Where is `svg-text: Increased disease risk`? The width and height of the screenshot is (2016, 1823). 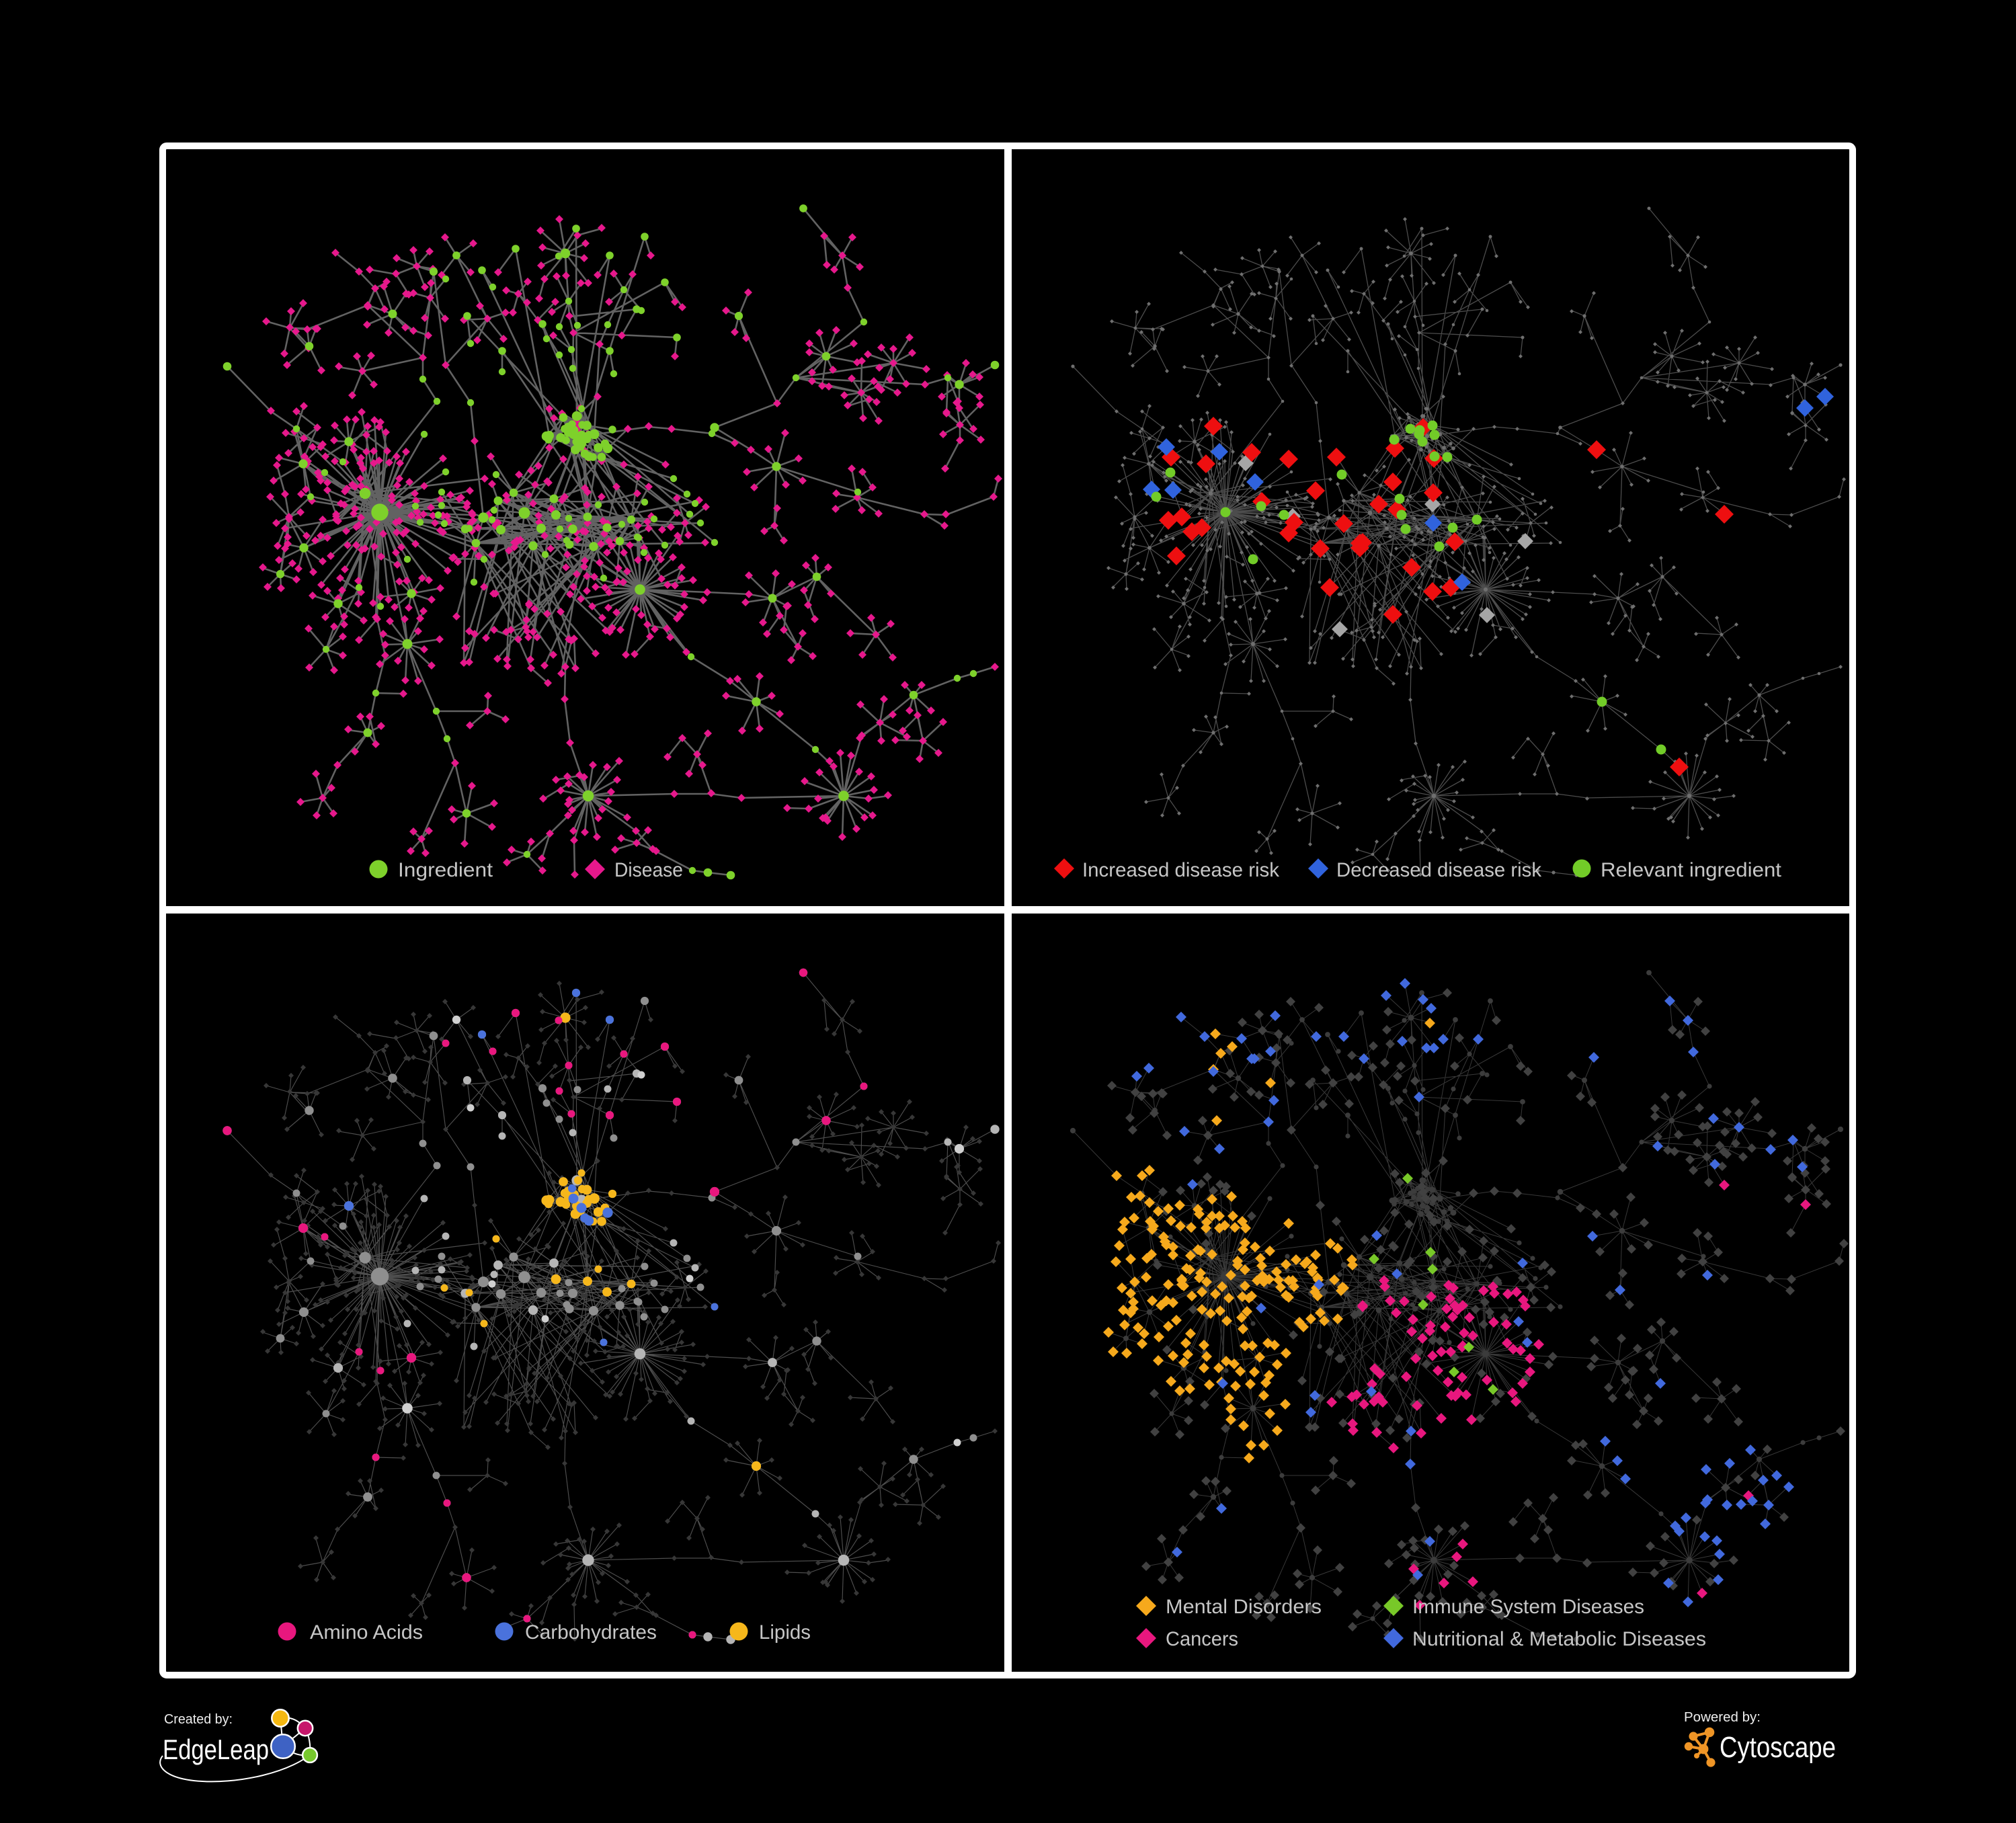 svg-text: Increased disease risk is located at coordinates (1181, 870).